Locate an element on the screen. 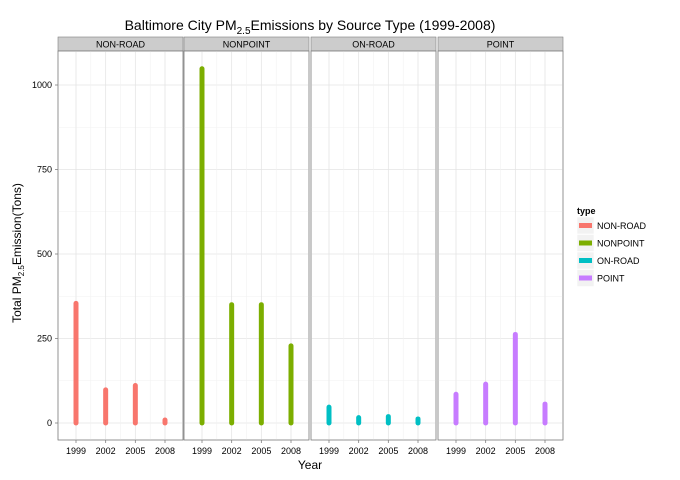 The image size is (680, 480). y-tick-label: 500 is located at coordinates (44, 254).